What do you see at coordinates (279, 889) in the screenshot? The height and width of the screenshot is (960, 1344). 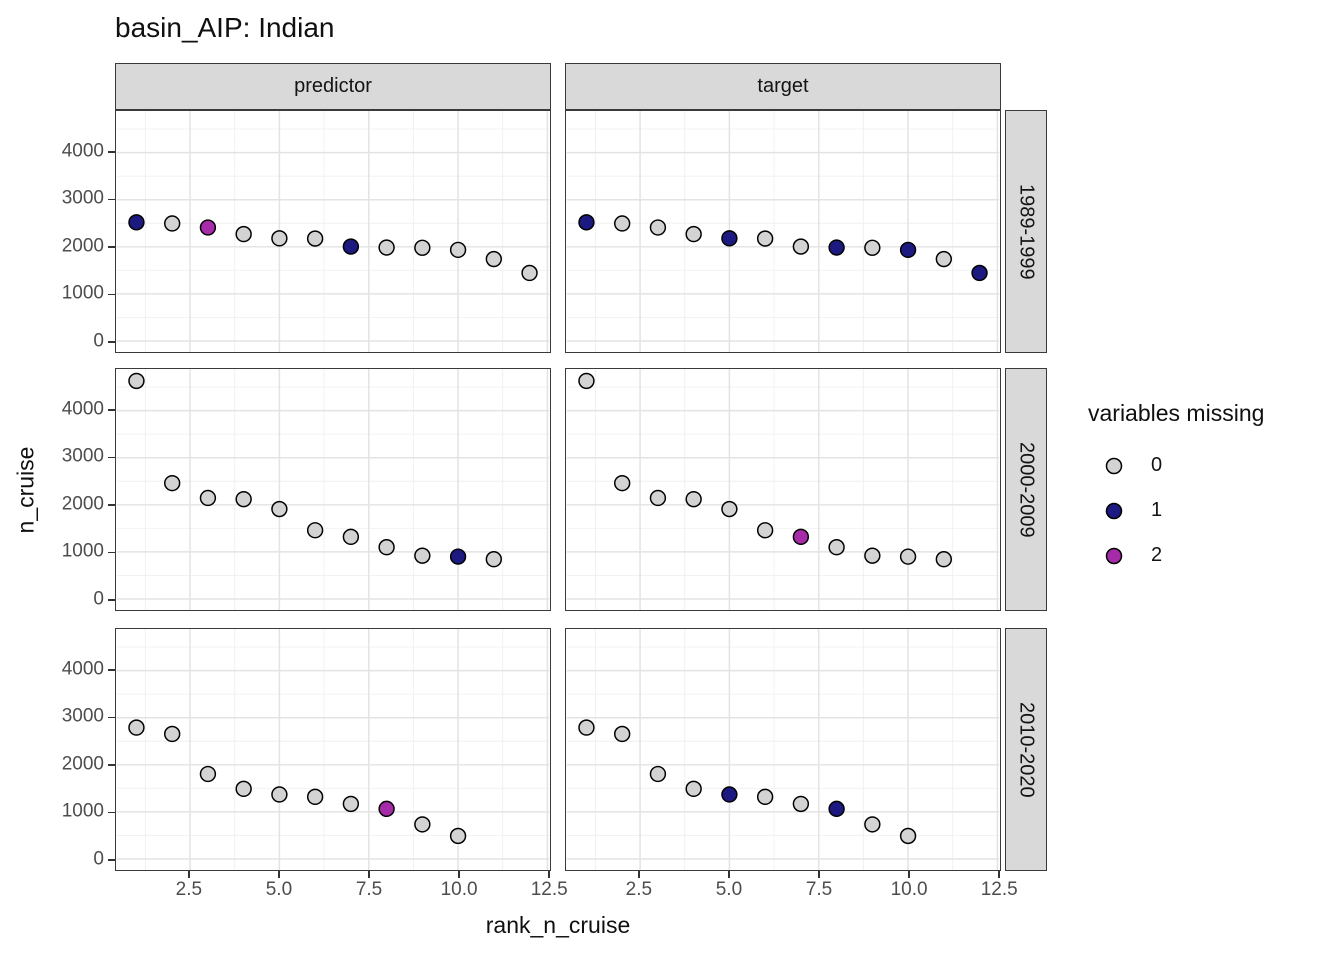 I see `x-tick-label: 5.0` at bounding box center [279, 889].